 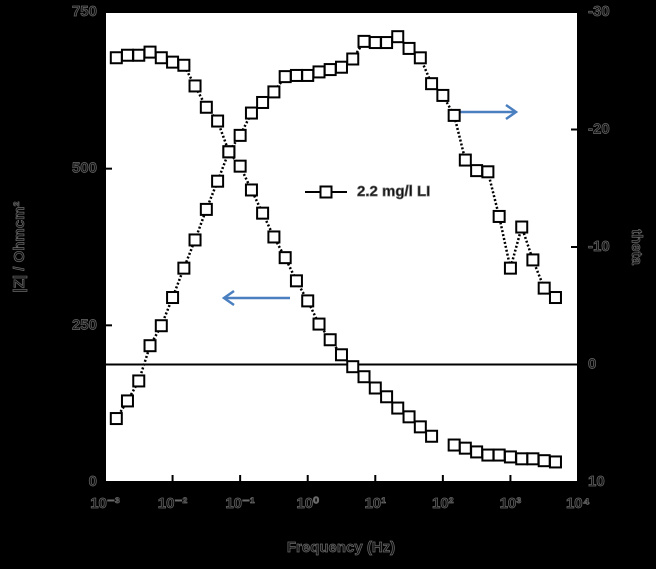 What do you see at coordinates (578, 503) in the screenshot?
I see `x-tick-label: 10⁴` at bounding box center [578, 503].